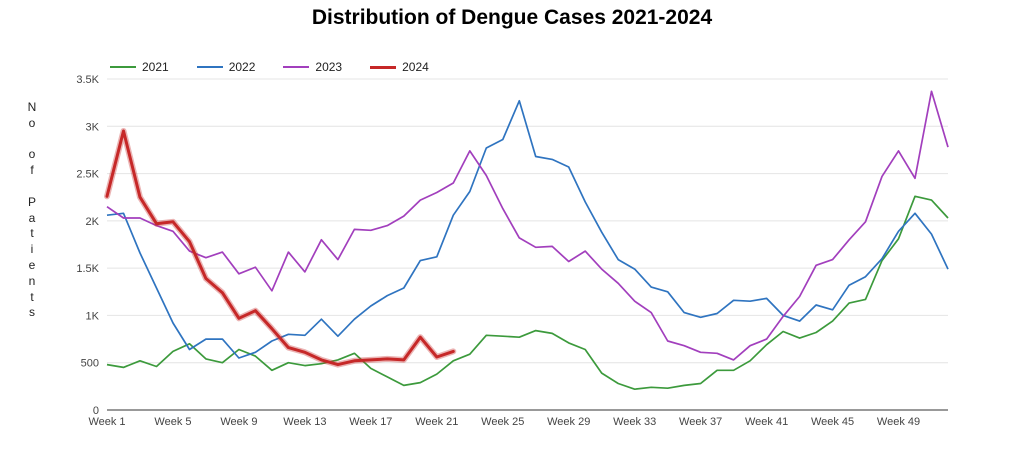 The image size is (1024, 469). What do you see at coordinates (32, 249) in the screenshot?
I see `y-axis-label-char: i` at bounding box center [32, 249].